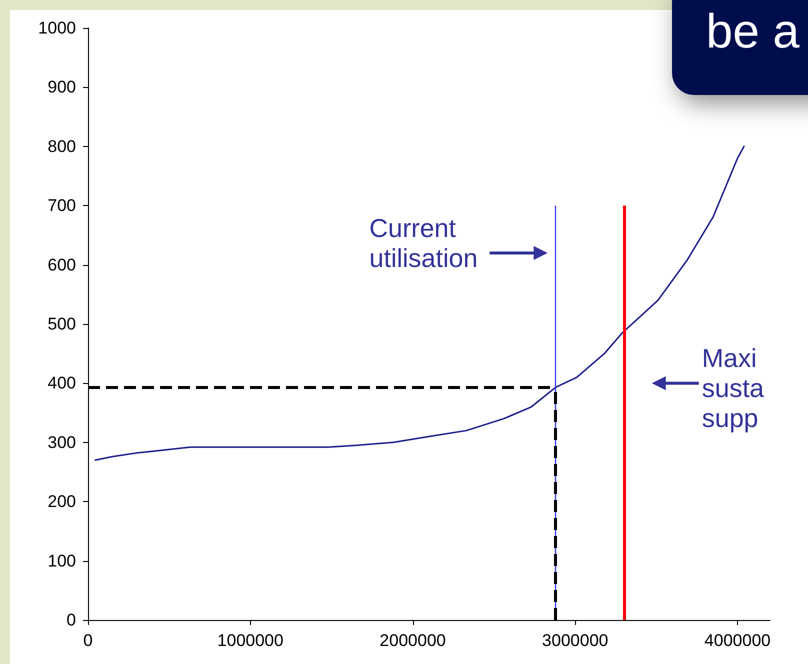 This screenshot has width=808, height=664. What do you see at coordinates (423, 242) in the screenshot?
I see `ref-line-label: Current utilisation` at bounding box center [423, 242].